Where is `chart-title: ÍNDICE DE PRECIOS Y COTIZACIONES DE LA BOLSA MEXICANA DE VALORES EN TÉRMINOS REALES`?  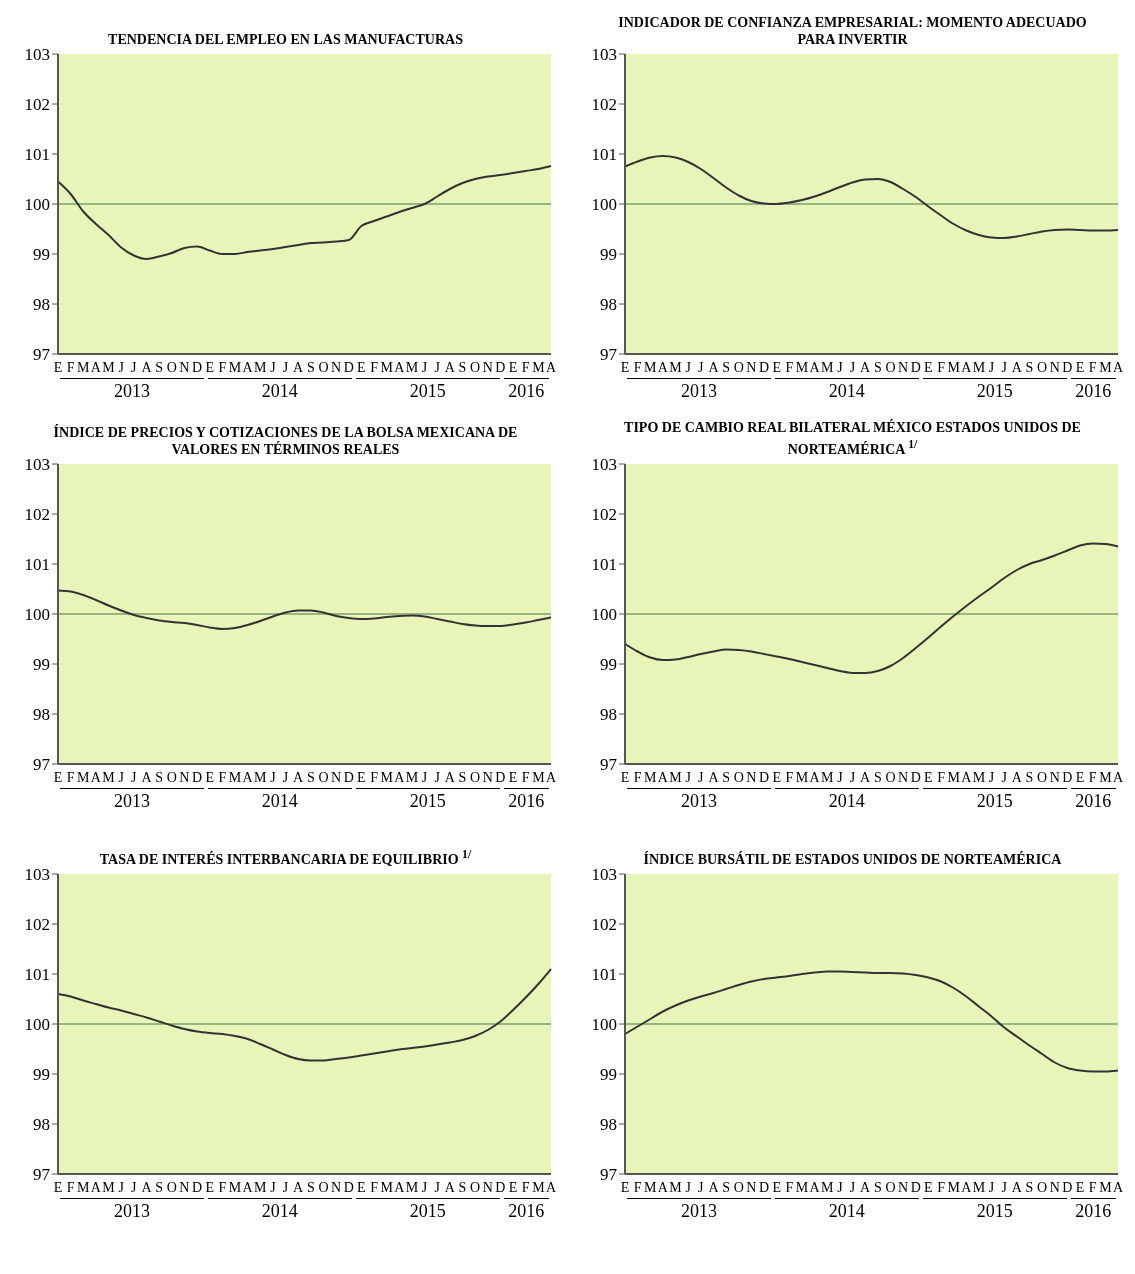
chart-title: ÍNDICE DE PRECIOS Y COTIZACIONES DE LA BOLSA MEXICANA DE VALORES EN TÉRMINOS REALES is located at coordinates (285, 441).